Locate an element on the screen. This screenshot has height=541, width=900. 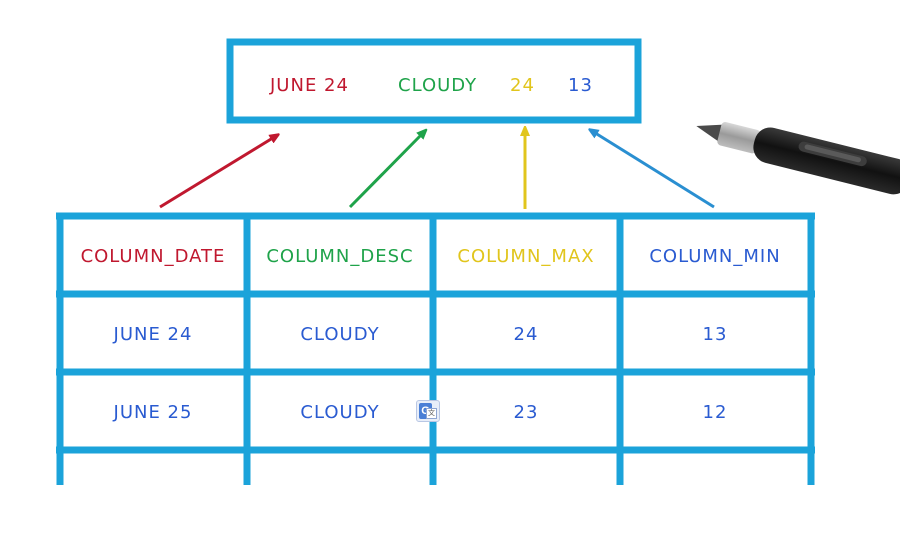
cell-row2-max: 23 is located at coordinates (526, 412).